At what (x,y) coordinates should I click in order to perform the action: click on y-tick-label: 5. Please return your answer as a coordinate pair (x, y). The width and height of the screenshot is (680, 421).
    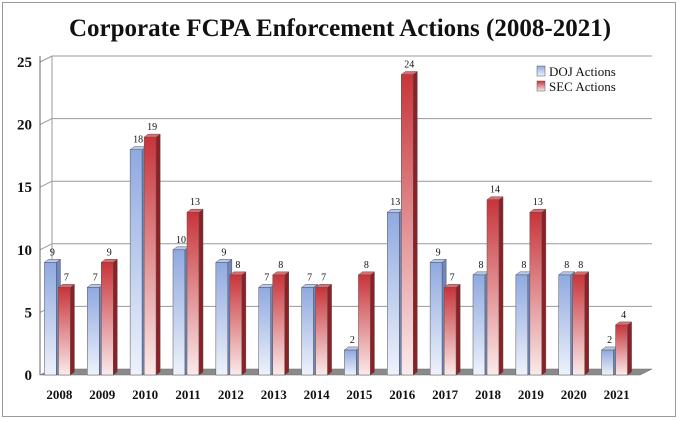
    Looking at the image, I should click on (29, 313).